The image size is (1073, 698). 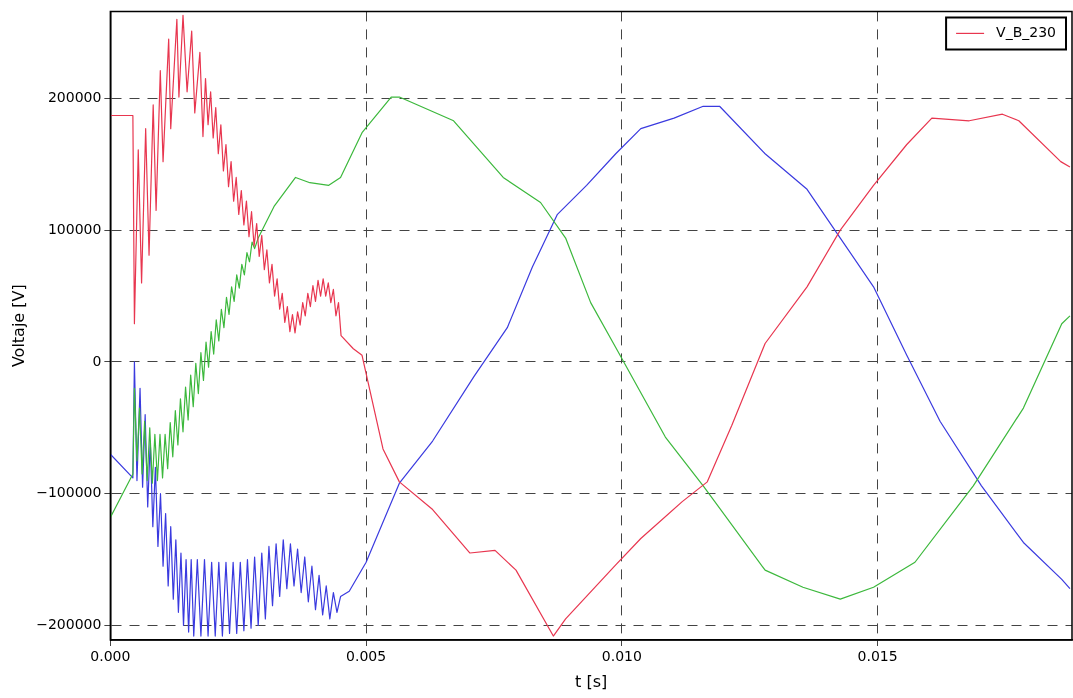 I want to click on y-tick-label: 100000, so click(x=74, y=228).